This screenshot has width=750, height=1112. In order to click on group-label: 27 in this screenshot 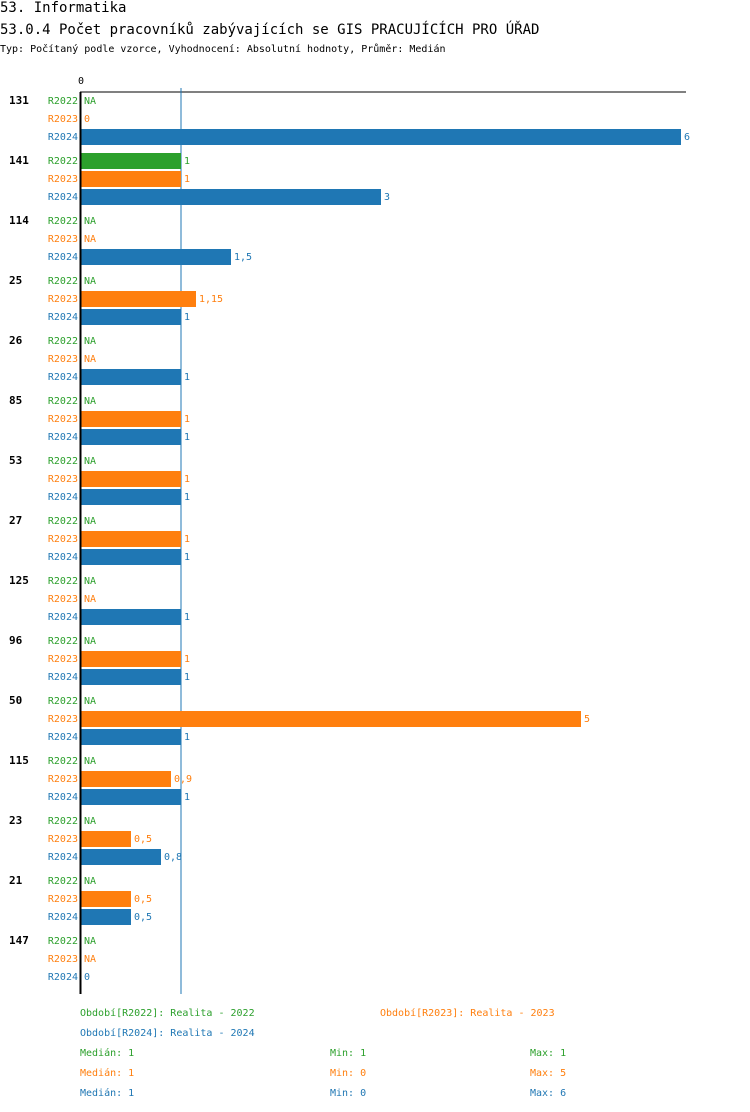, I will do `click(15, 520)`.